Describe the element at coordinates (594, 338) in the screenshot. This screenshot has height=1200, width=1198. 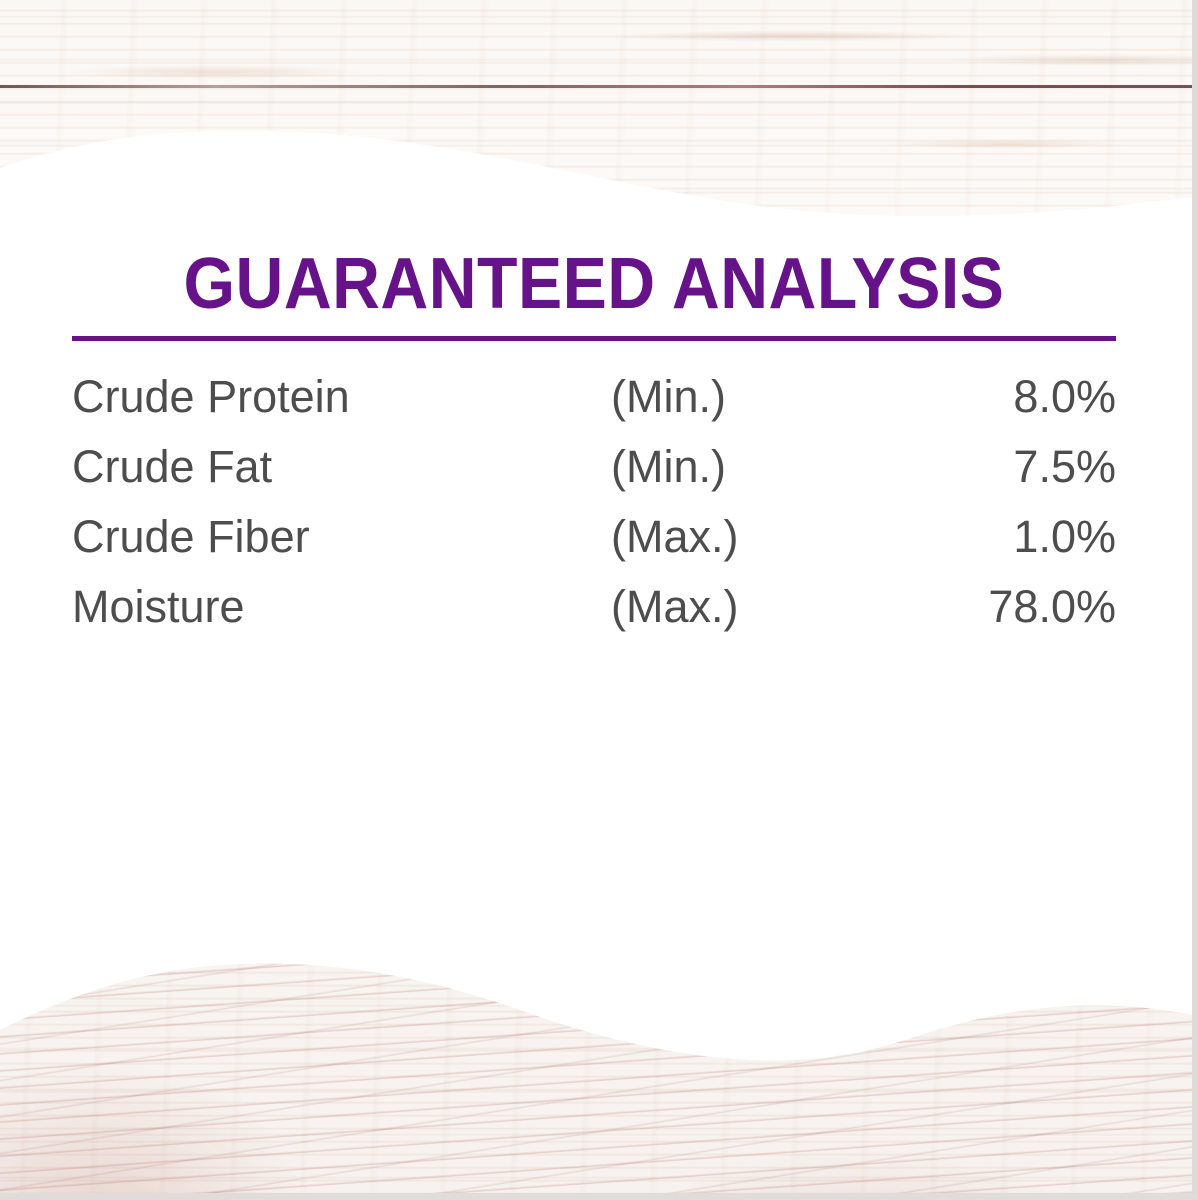
I see `title-divider` at that location.